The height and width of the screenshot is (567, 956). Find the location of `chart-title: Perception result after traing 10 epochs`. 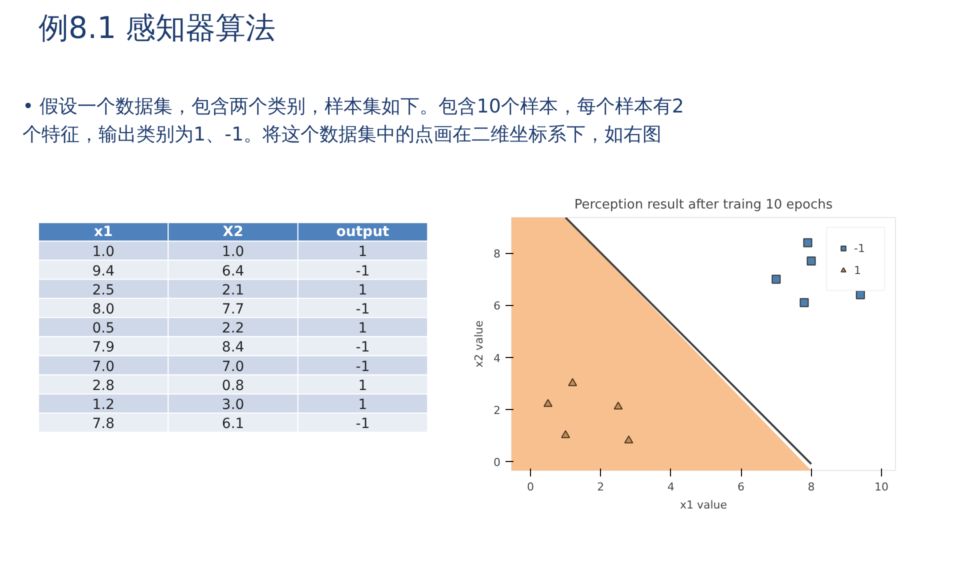

chart-title: Perception result after traing 10 epochs is located at coordinates (703, 205).